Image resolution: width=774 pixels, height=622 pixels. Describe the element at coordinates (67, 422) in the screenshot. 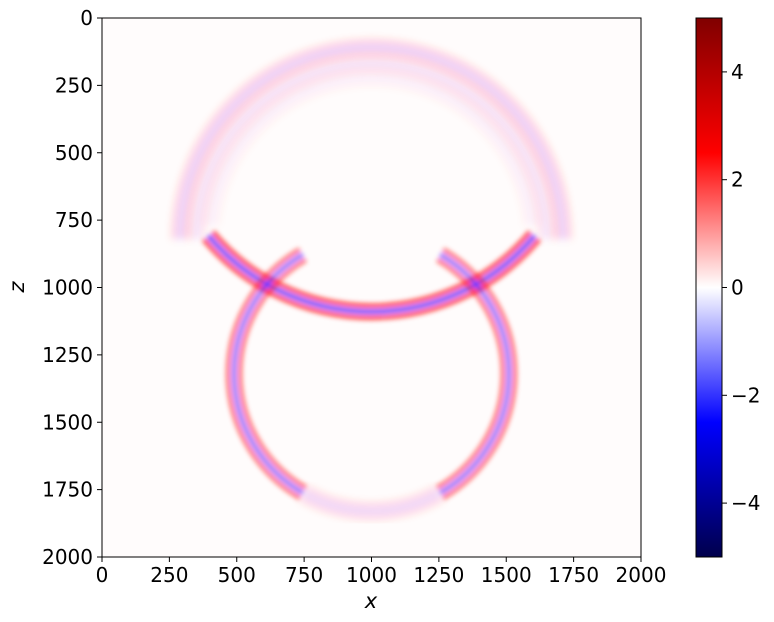

I see `y-tick-label: 1500` at that location.